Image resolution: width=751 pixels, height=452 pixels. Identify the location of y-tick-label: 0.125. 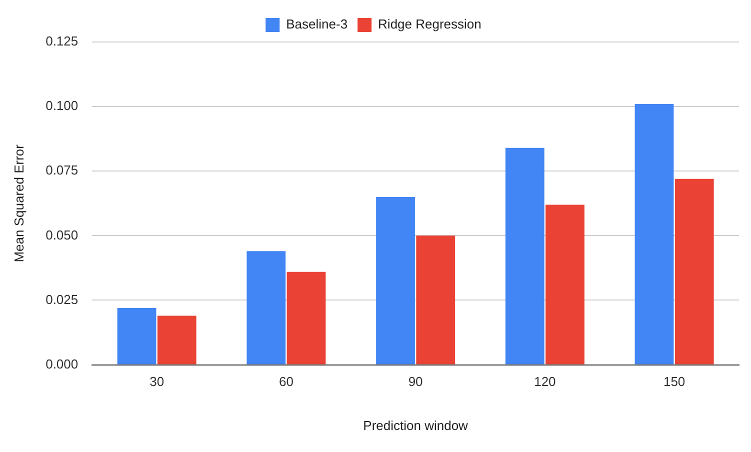
(62, 41).